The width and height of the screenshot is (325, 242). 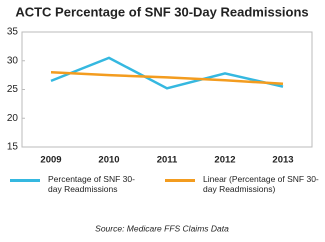 What do you see at coordinates (282, 160) in the screenshot?
I see `x-tick-label: 2013` at bounding box center [282, 160].